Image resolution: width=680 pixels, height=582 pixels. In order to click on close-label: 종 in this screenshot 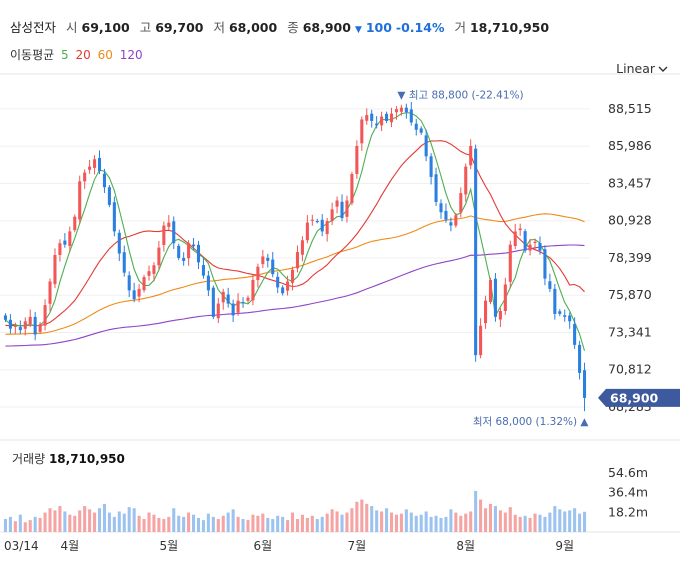, I will do `click(293, 27)`.